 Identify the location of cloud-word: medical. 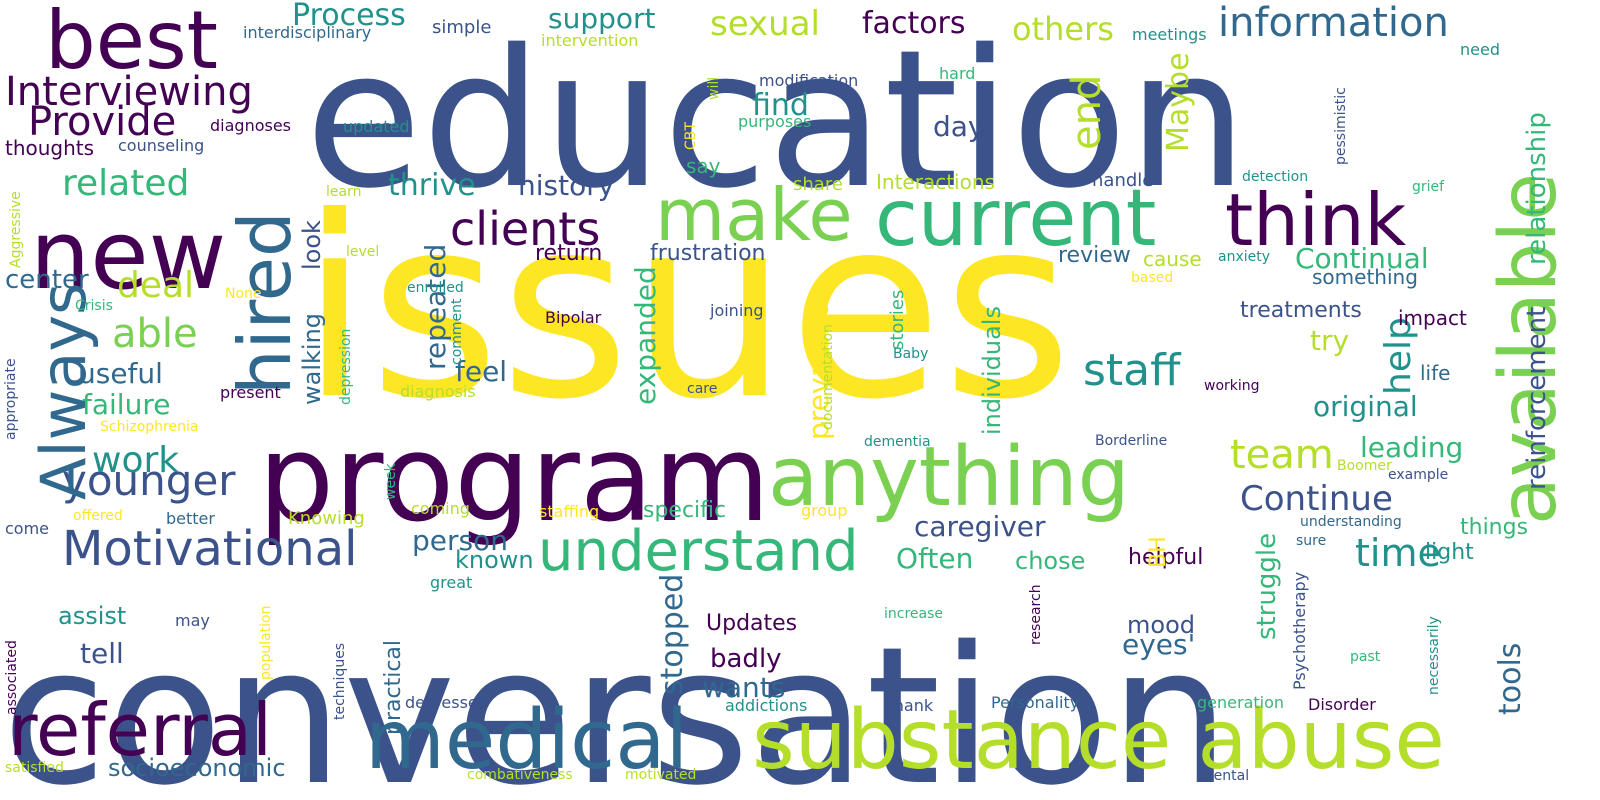
(526, 740).